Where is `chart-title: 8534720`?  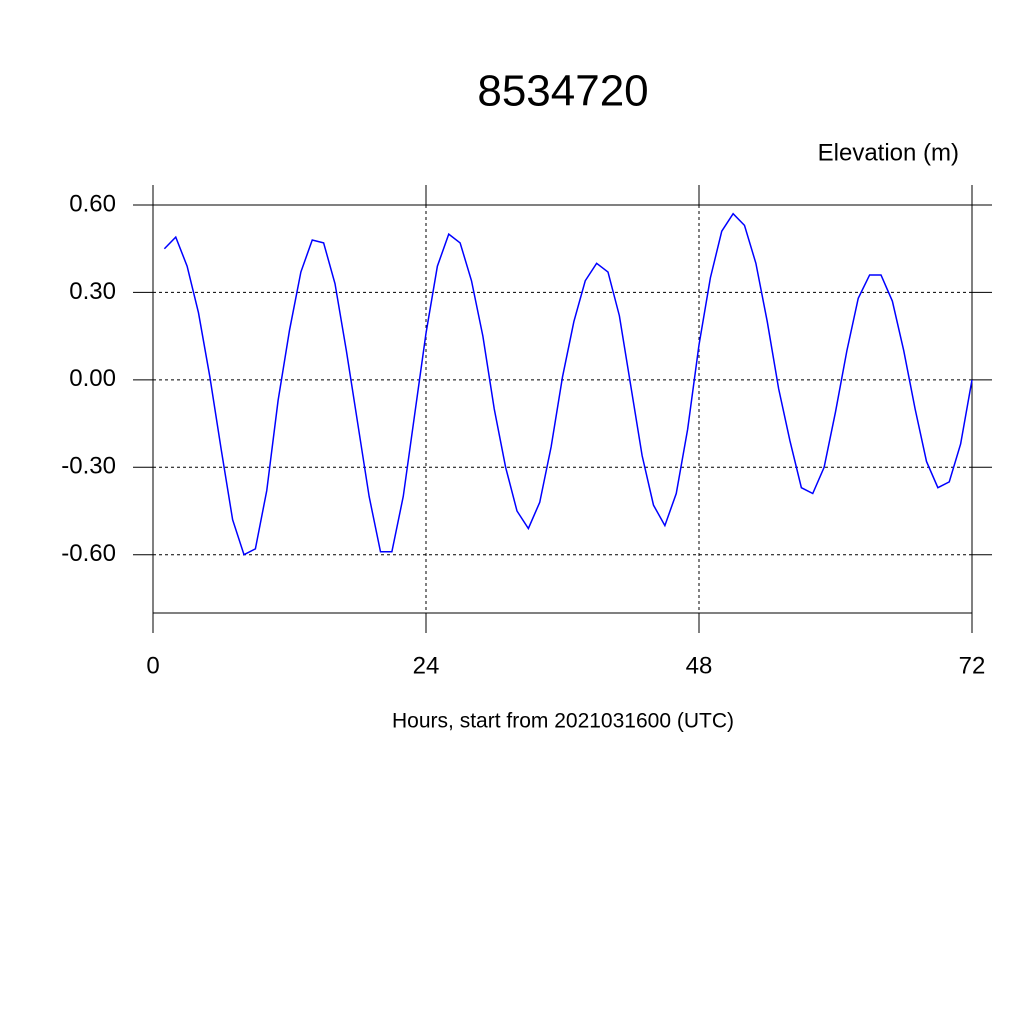 chart-title: 8534720 is located at coordinates (562, 91).